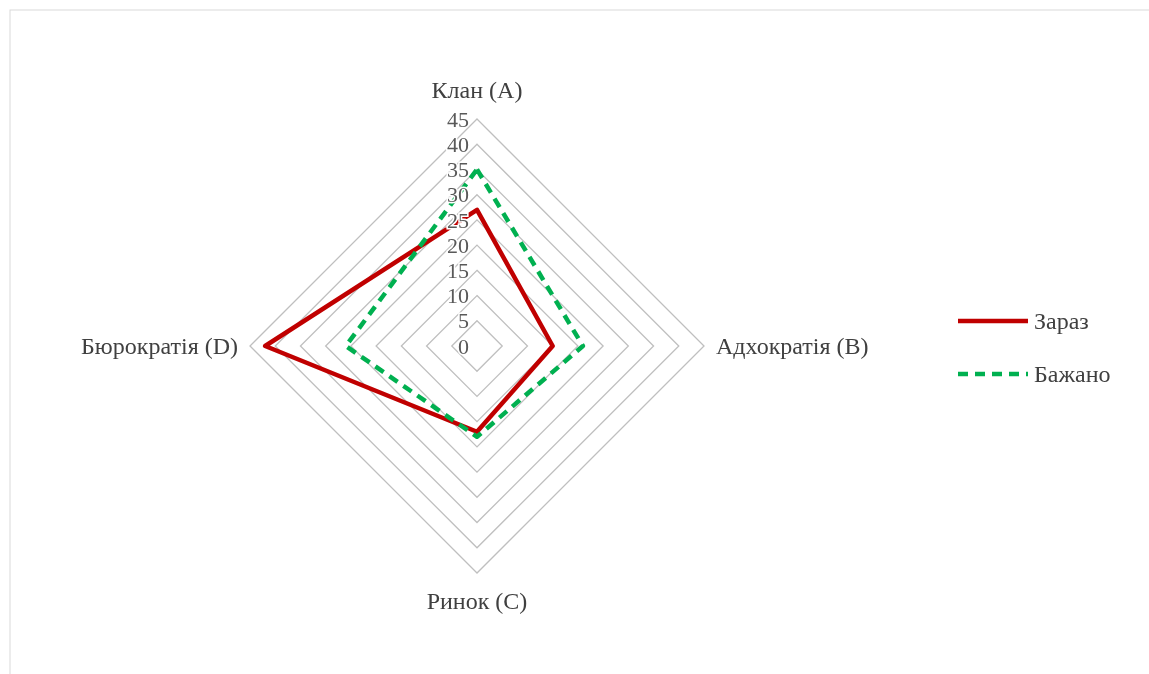 Image resolution: width=1149 pixels, height=674 pixels. Describe the element at coordinates (458, 119) in the screenshot. I see `y-tick-label: 45` at that location.